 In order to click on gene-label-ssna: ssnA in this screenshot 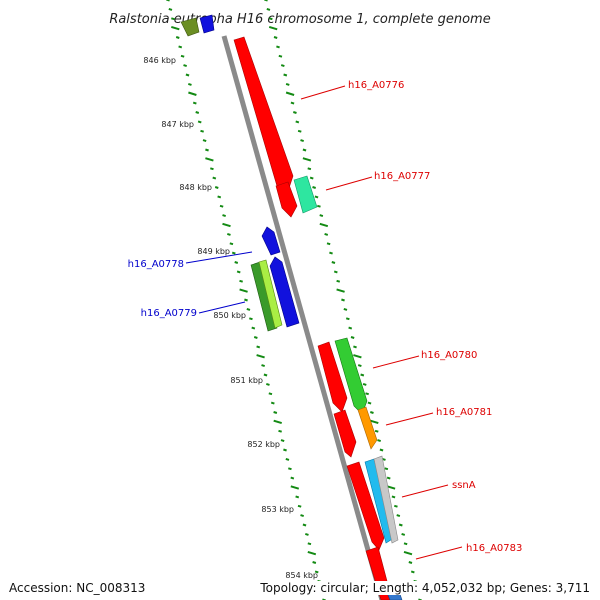, I will do `click(464, 485)`.